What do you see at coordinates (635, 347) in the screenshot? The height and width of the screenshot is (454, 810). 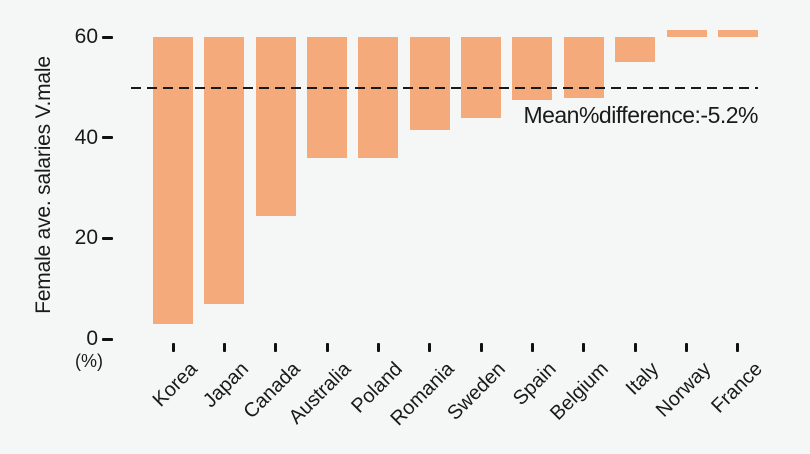 I see `x-tick-mark-italy` at bounding box center [635, 347].